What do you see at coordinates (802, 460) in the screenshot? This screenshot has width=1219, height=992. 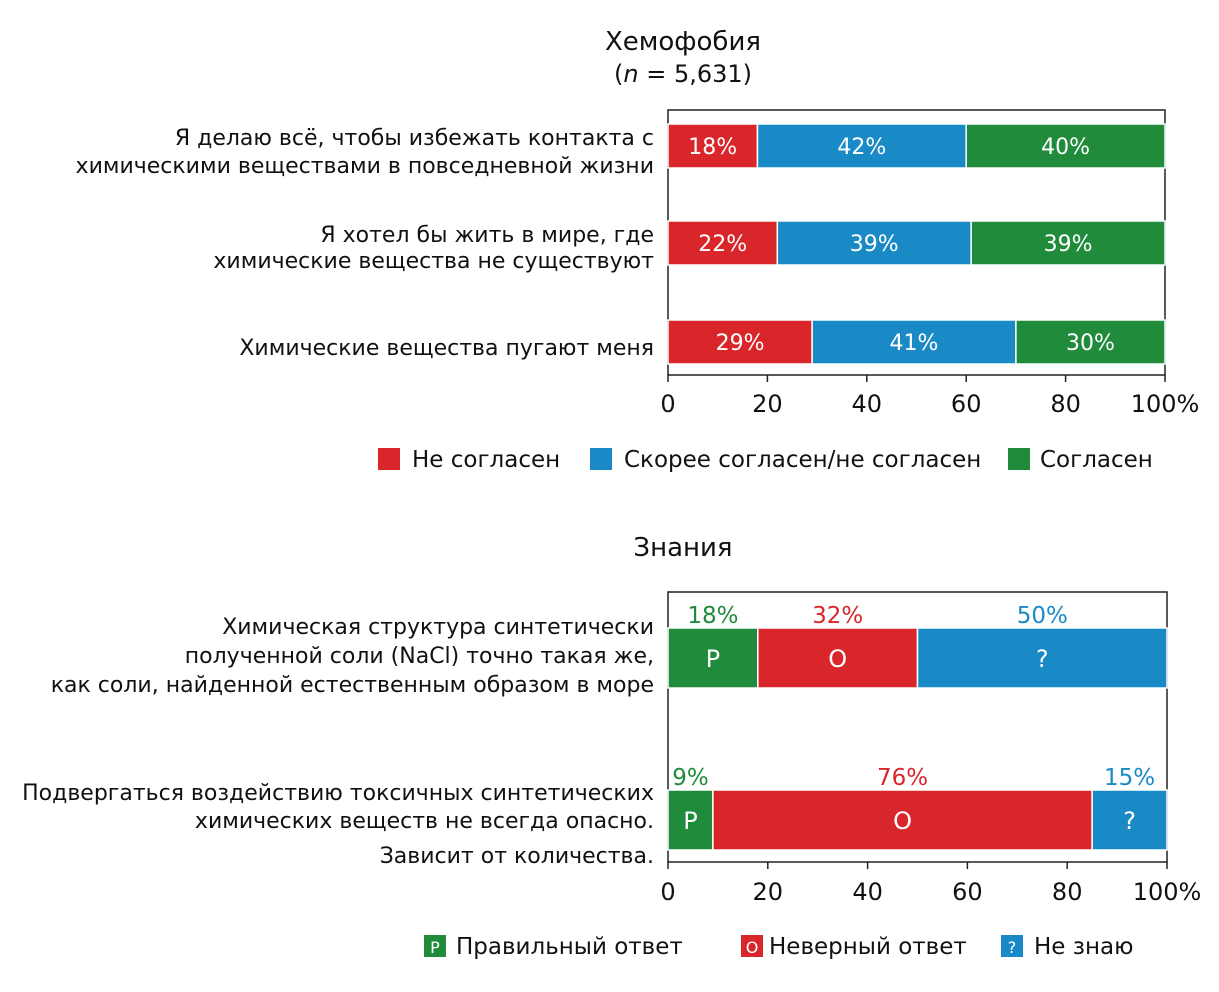 I see `legend-label: Скорее согласен/не согласен` at bounding box center [802, 460].